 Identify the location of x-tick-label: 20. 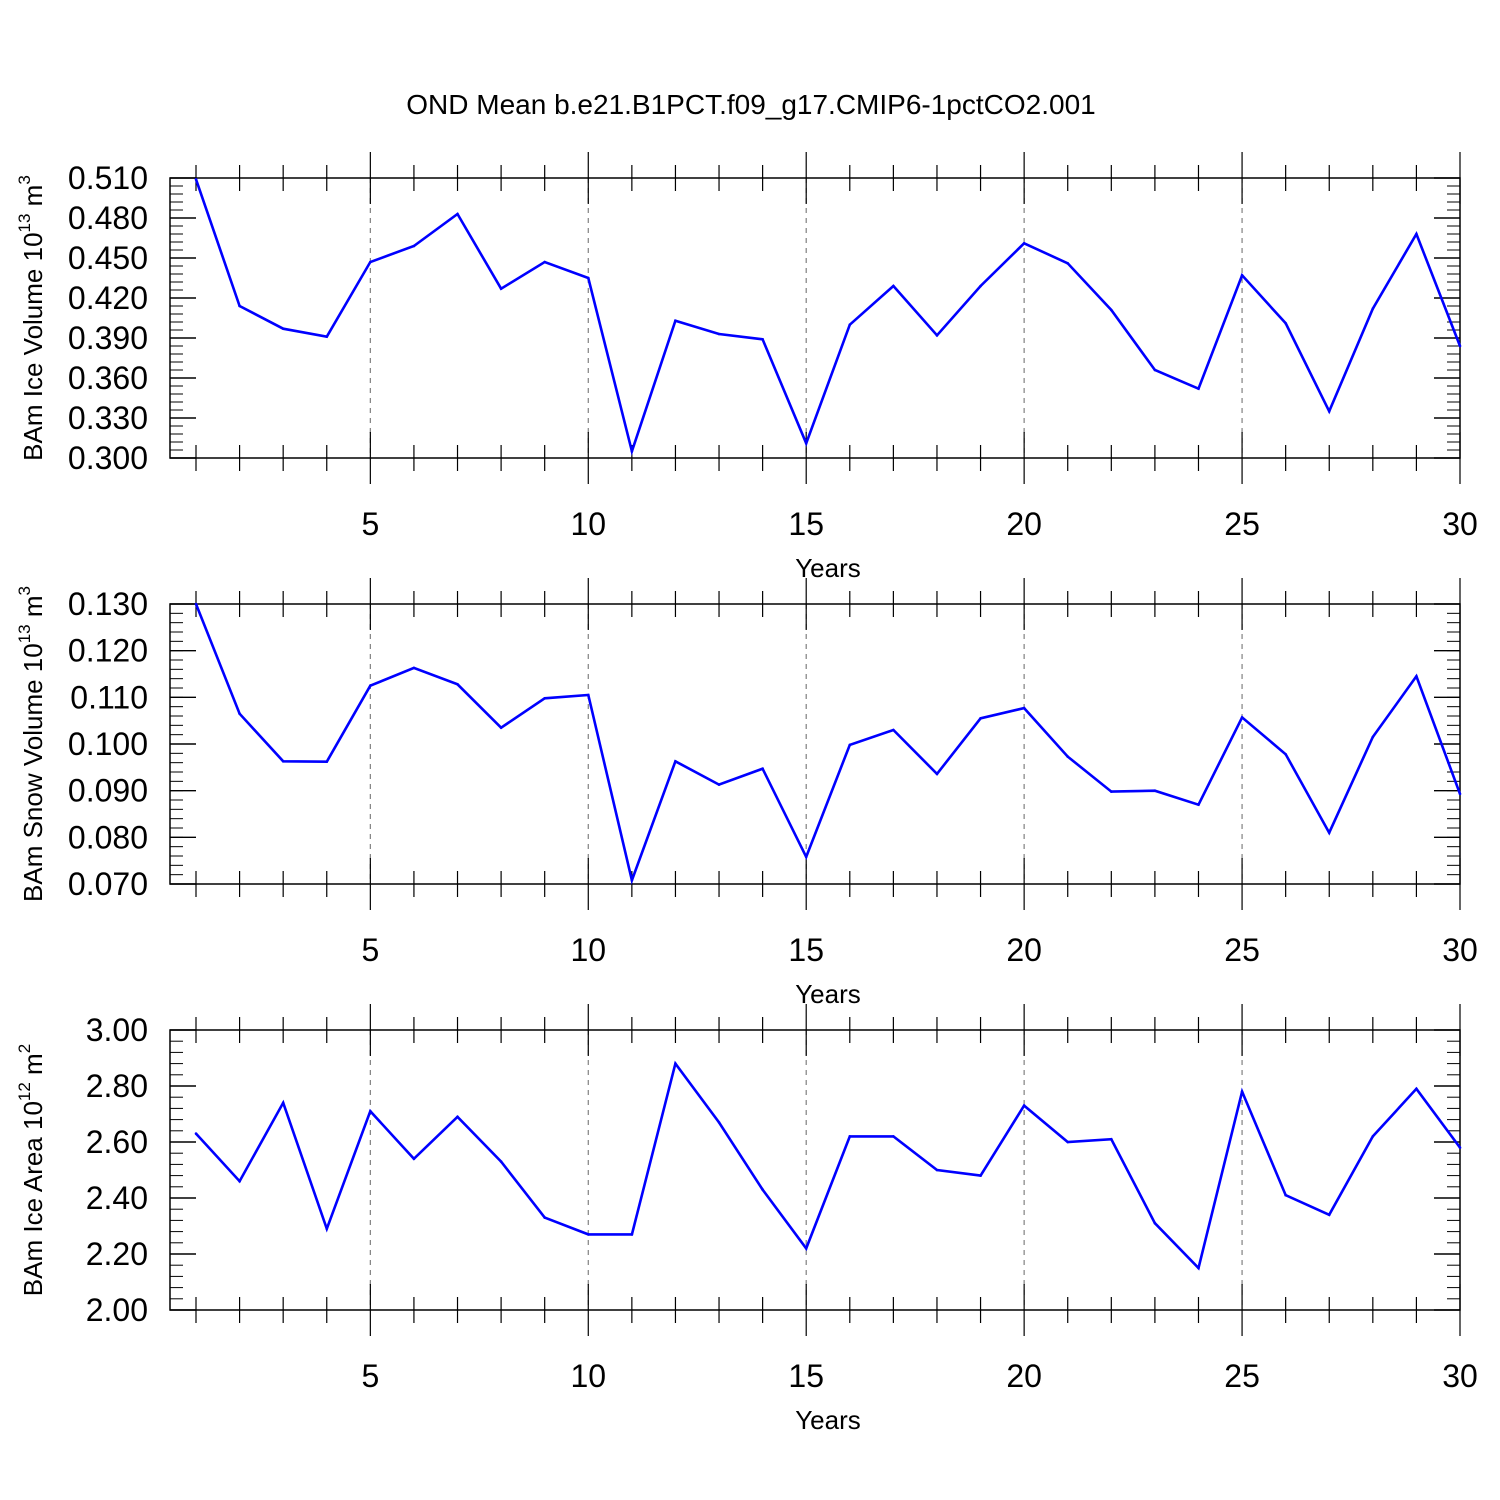
(1024, 1376).